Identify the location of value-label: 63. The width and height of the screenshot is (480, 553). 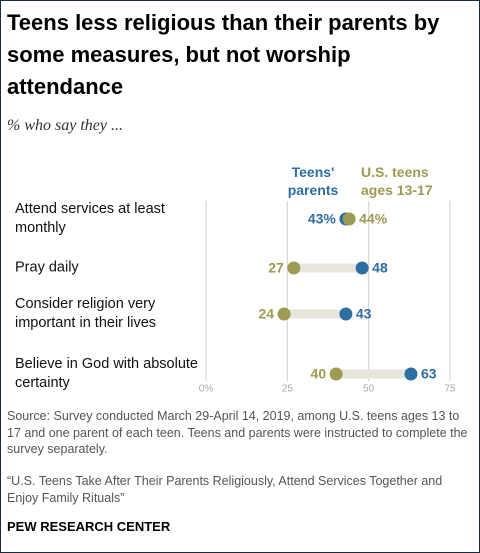
(429, 374).